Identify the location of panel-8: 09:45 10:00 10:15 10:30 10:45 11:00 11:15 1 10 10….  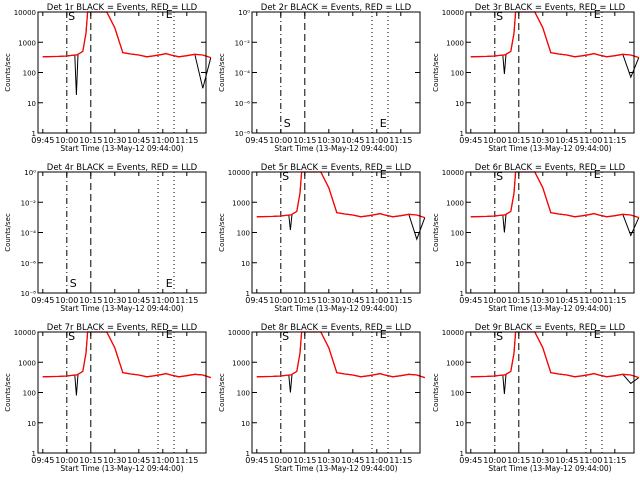
(322, 398).